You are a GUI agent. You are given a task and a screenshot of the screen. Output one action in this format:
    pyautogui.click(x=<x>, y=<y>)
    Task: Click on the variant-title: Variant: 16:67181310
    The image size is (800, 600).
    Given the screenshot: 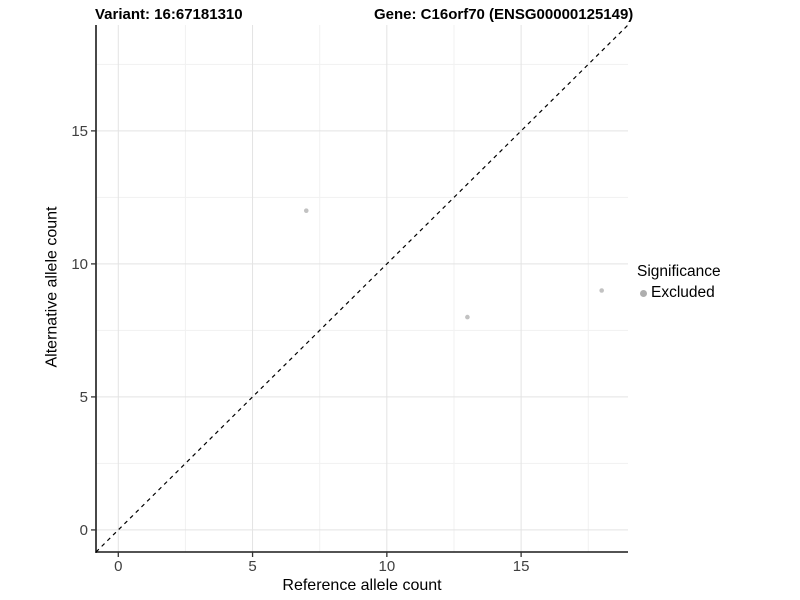 What is the action you would take?
    pyautogui.click(x=169, y=14)
    